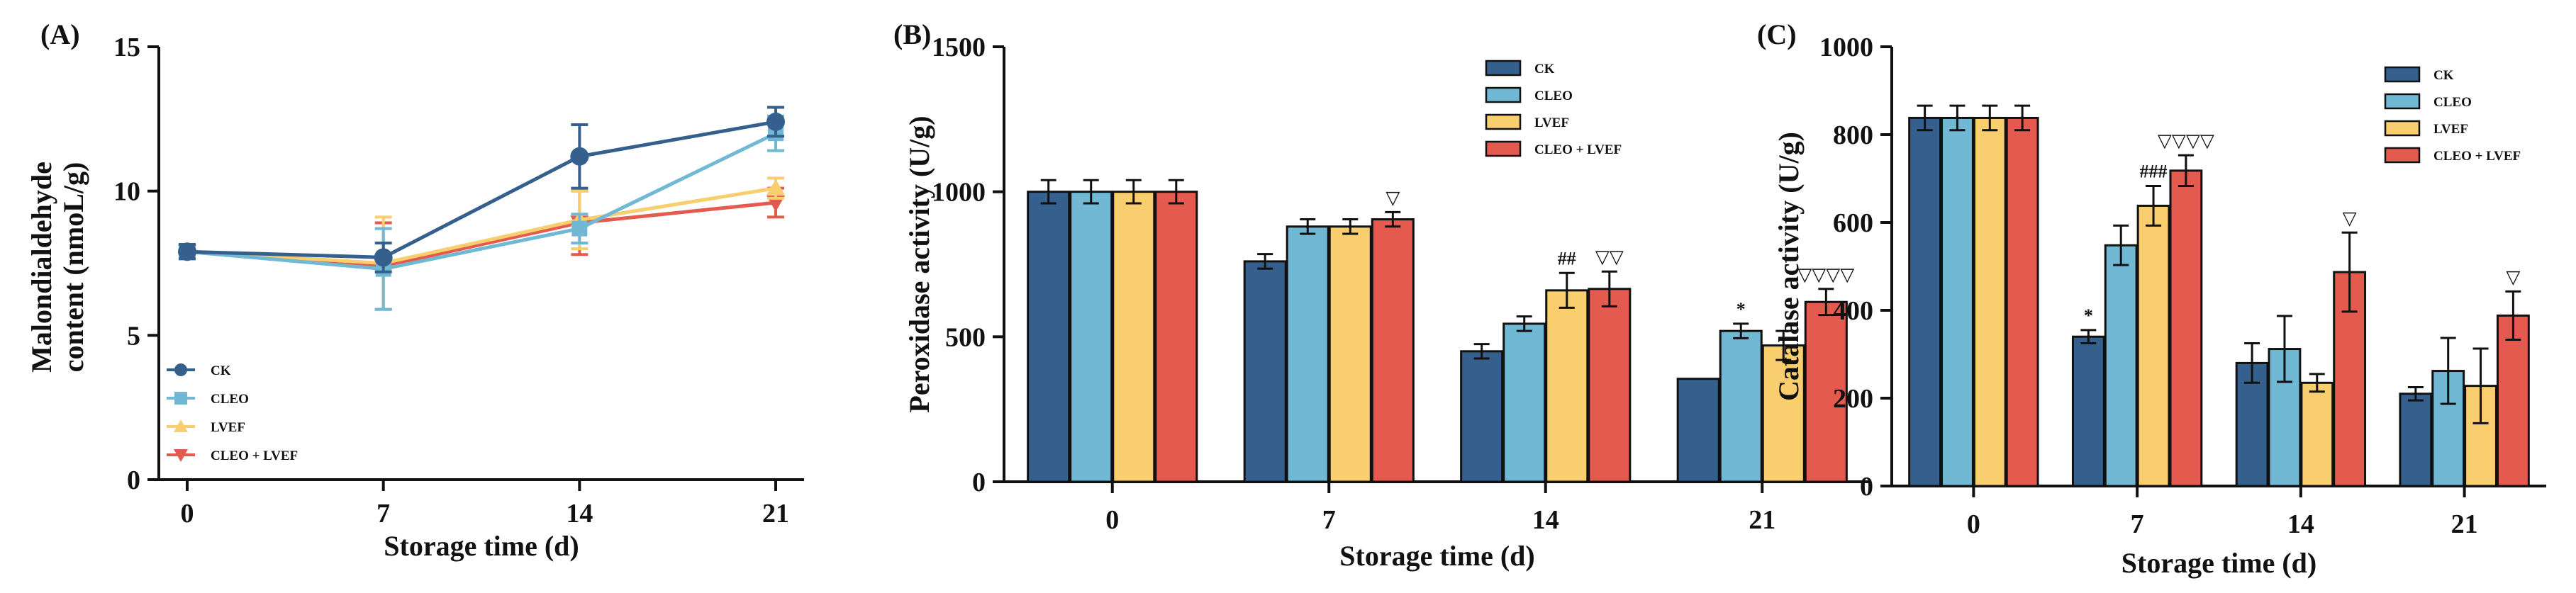 This screenshot has width=2576, height=593. Describe the element at coordinates (1853, 135) in the screenshot. I see `y-tick-label: 800` at that location.